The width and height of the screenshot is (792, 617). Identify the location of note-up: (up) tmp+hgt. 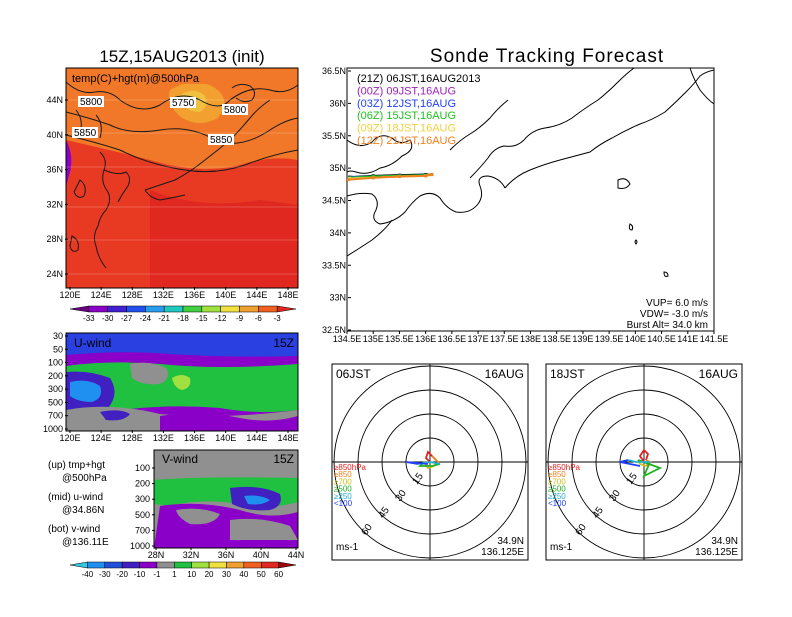
(76, 465).